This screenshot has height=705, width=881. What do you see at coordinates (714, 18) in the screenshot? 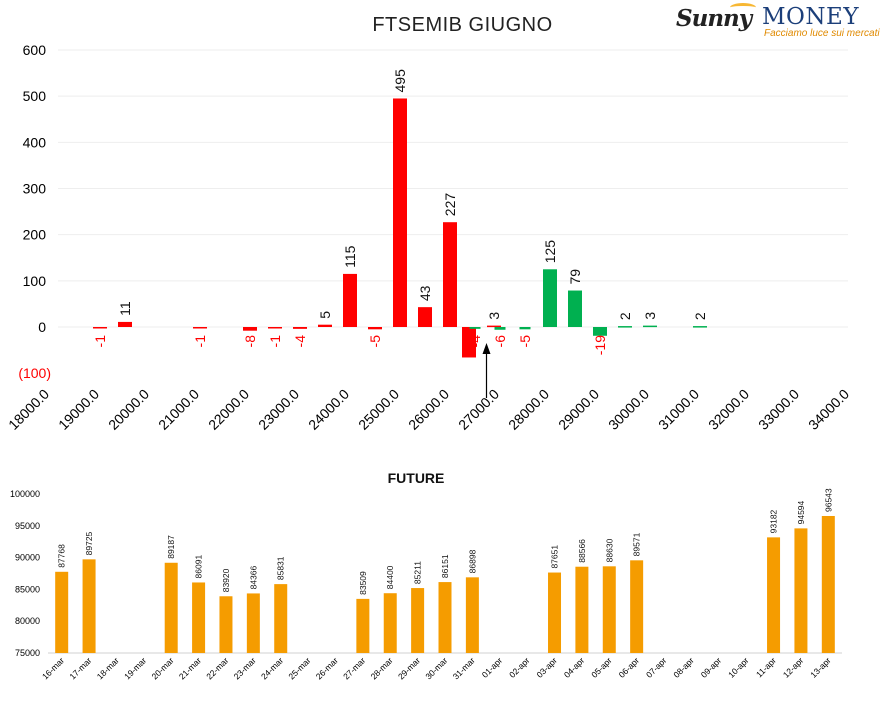
I see `logo-brand-sunny: Sunny` at bounding box center [714, 18].